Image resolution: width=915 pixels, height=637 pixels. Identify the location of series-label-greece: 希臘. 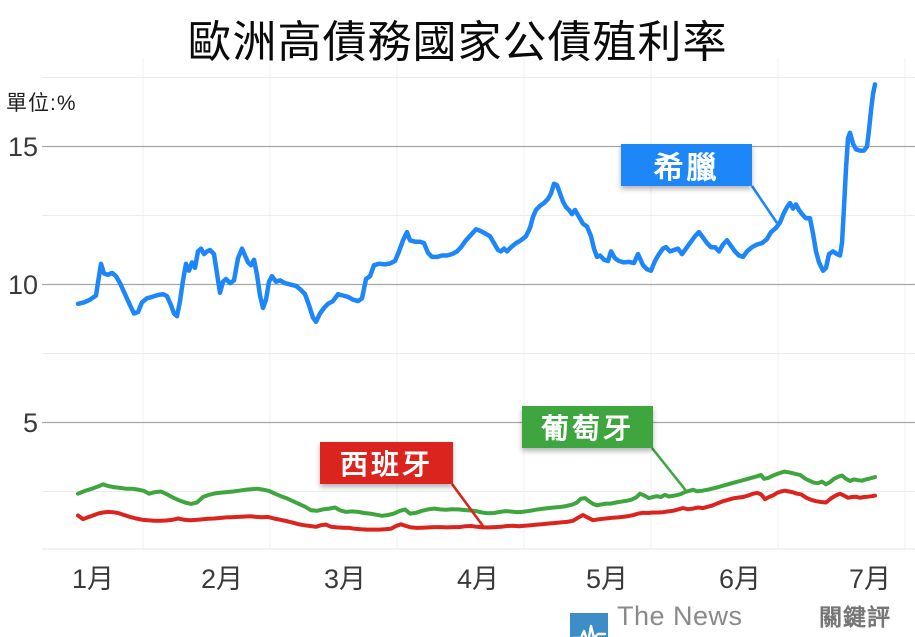
(686, 165).